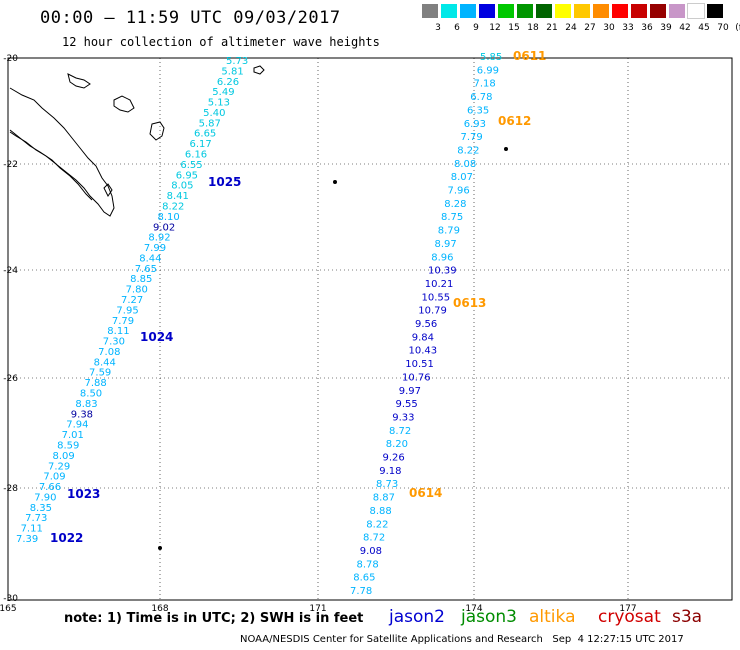 Image resolution: width=740 pixels, height=650 pixels. Describe the element at coordinates (529, 56) in the screenshot. I see `time-label: 0611` at that location.